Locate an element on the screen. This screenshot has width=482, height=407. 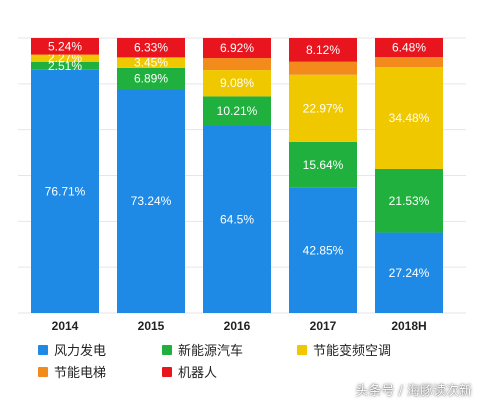
data-label-nev-2018H: 21.53% is located at coordinates (409, 201).